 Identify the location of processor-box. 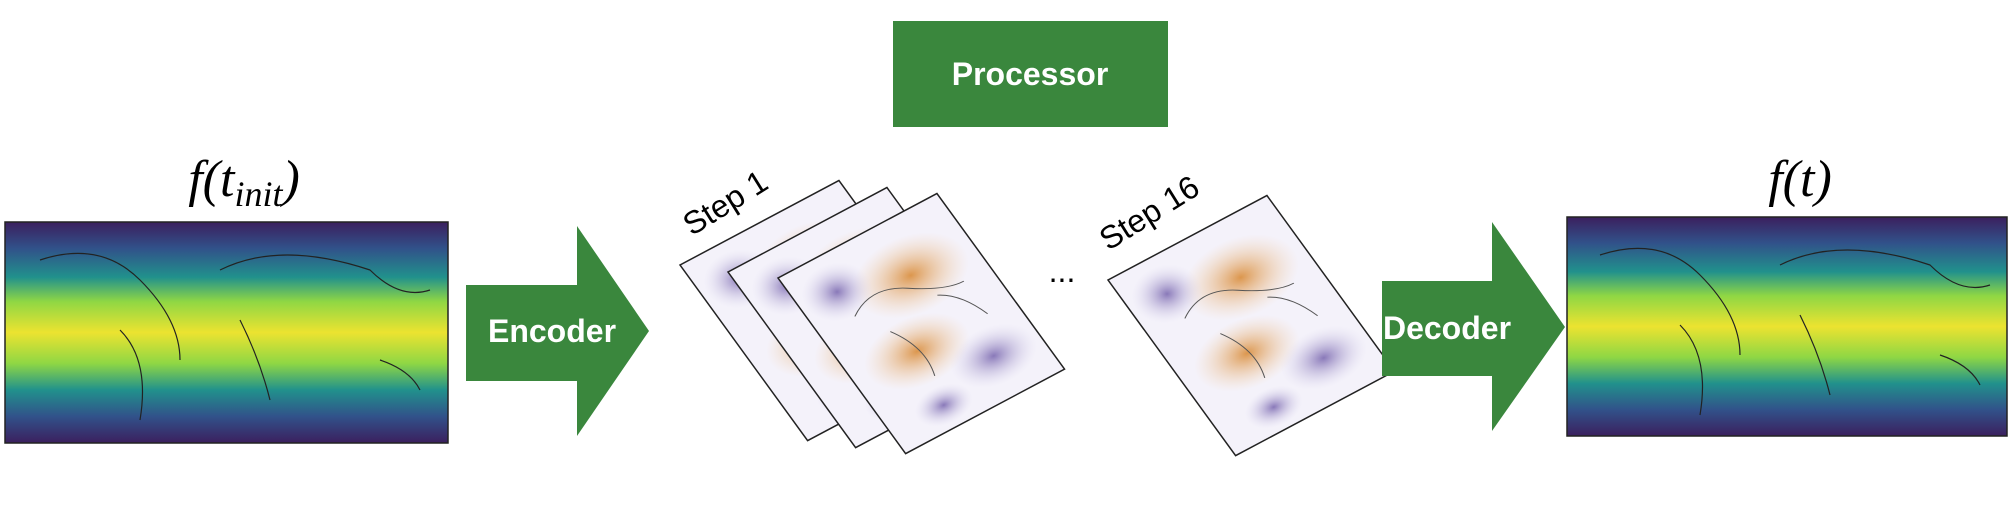
(1030, 74).